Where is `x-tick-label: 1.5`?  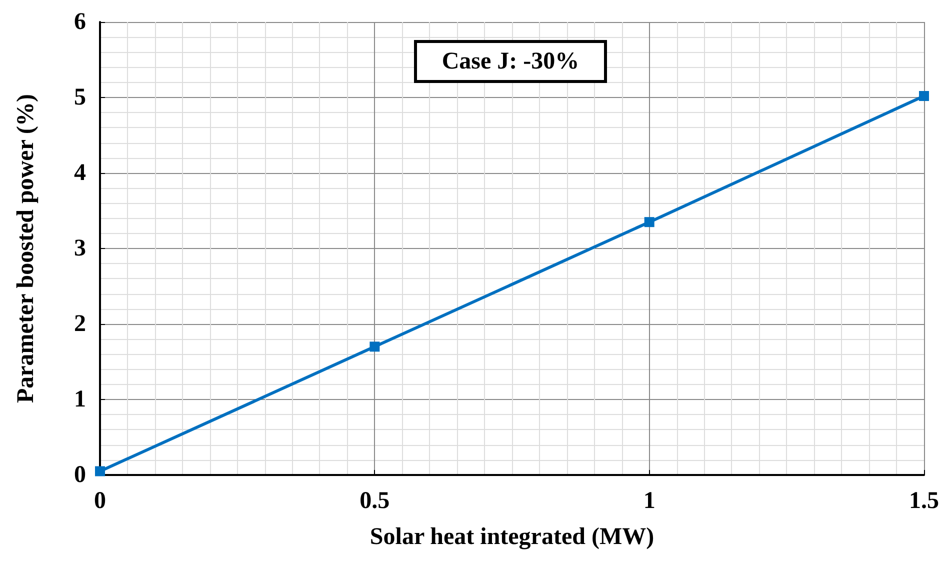
x-tick-label: 1.5 is located at coordinates (924, 501).